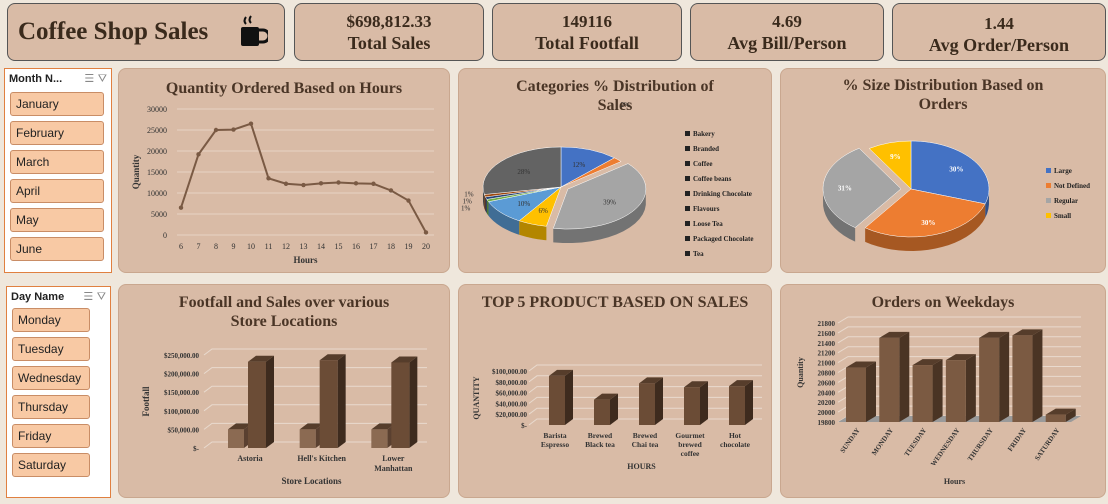  I want to click on bar-sales, so click(257, 404).